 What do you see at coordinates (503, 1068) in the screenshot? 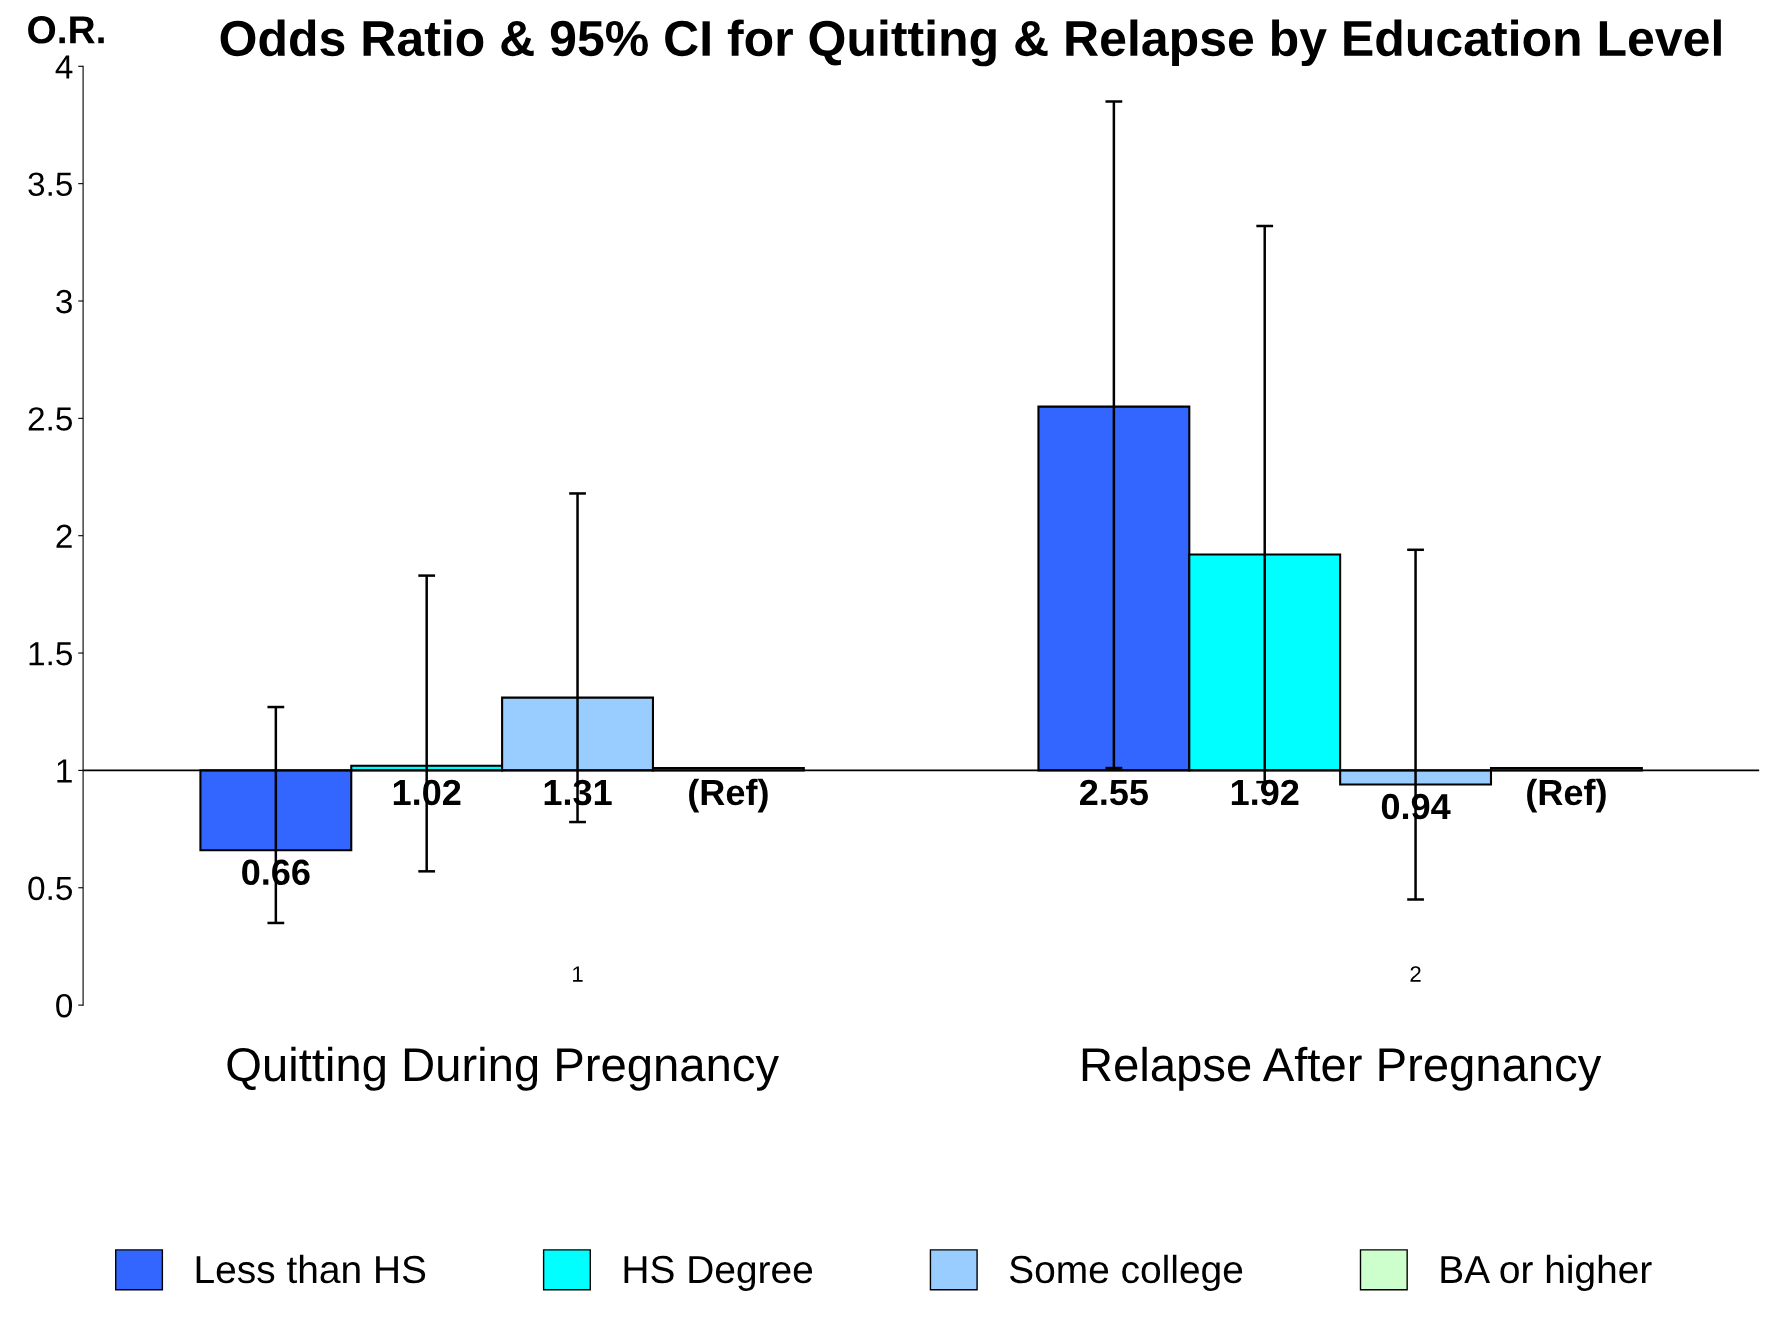
I see `x-tick-label: Quitting During Pregnancy` at bounding box center [503, 1068].